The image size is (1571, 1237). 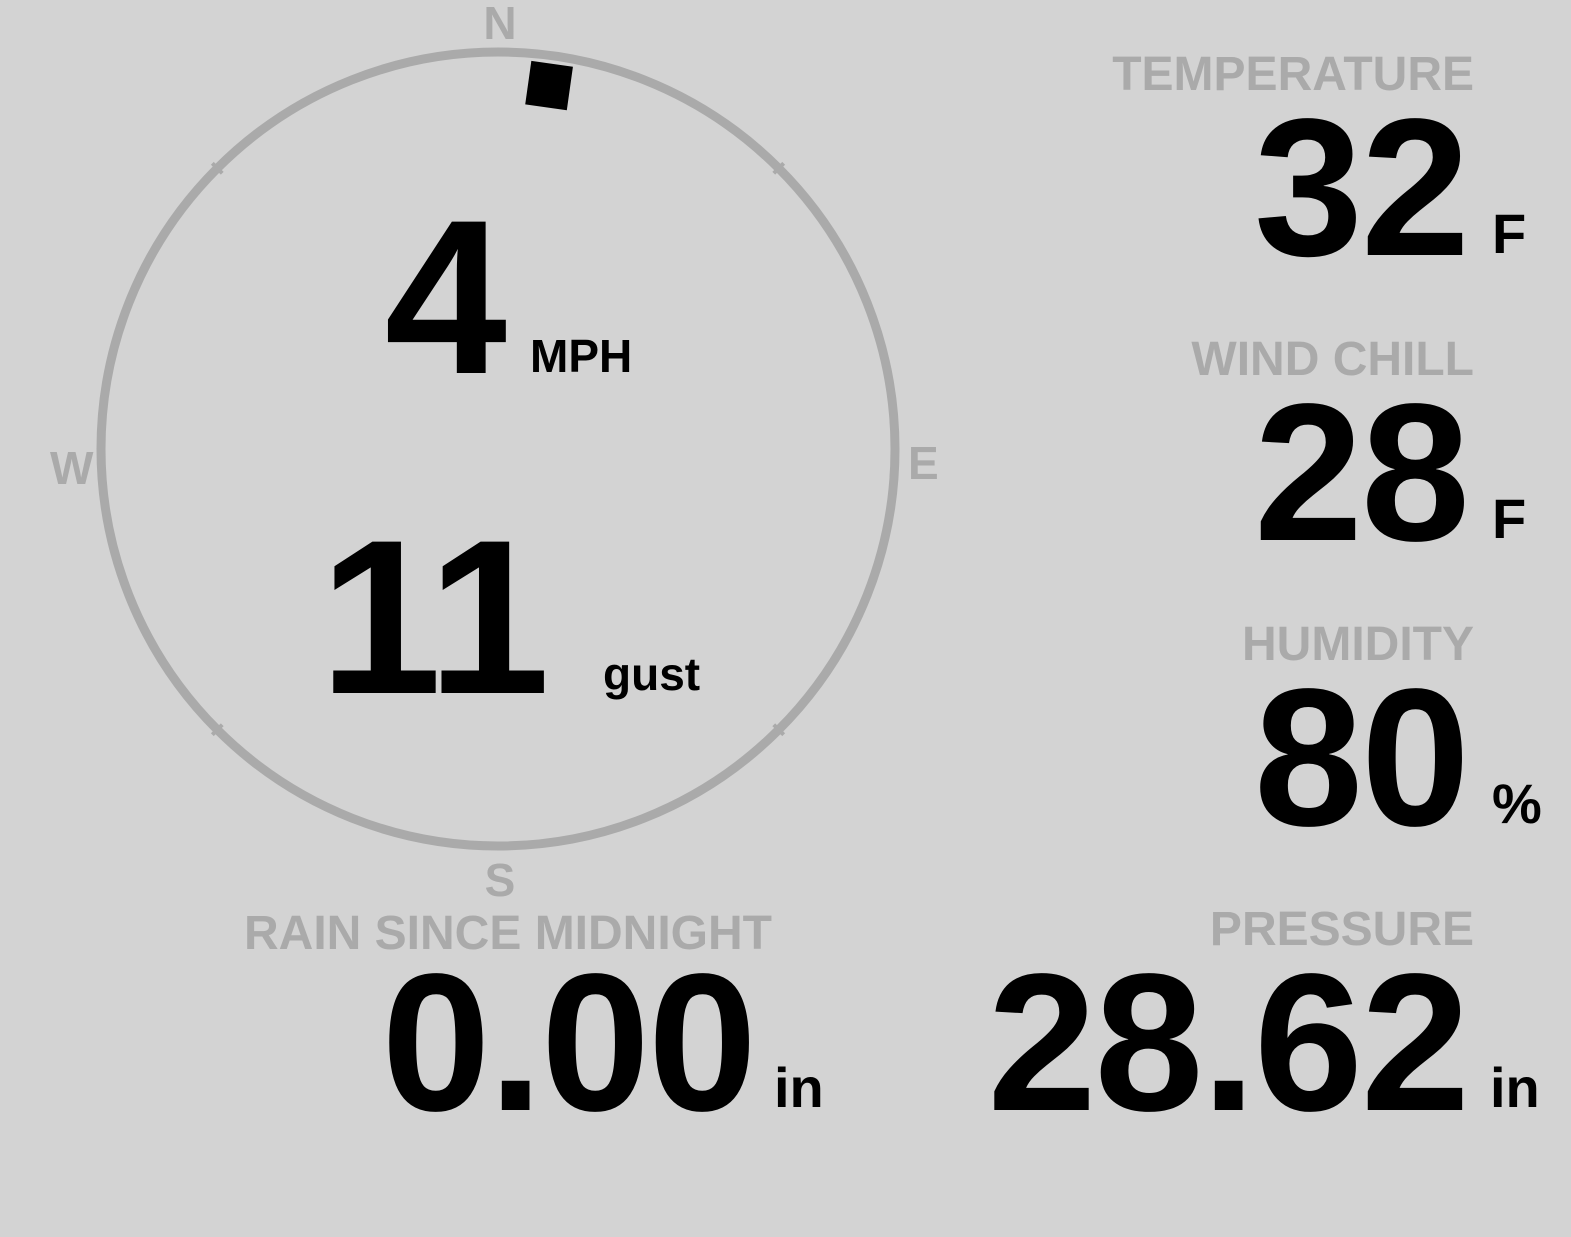 I want to click on temperature-unit: F, so click(x=1509, y=233).